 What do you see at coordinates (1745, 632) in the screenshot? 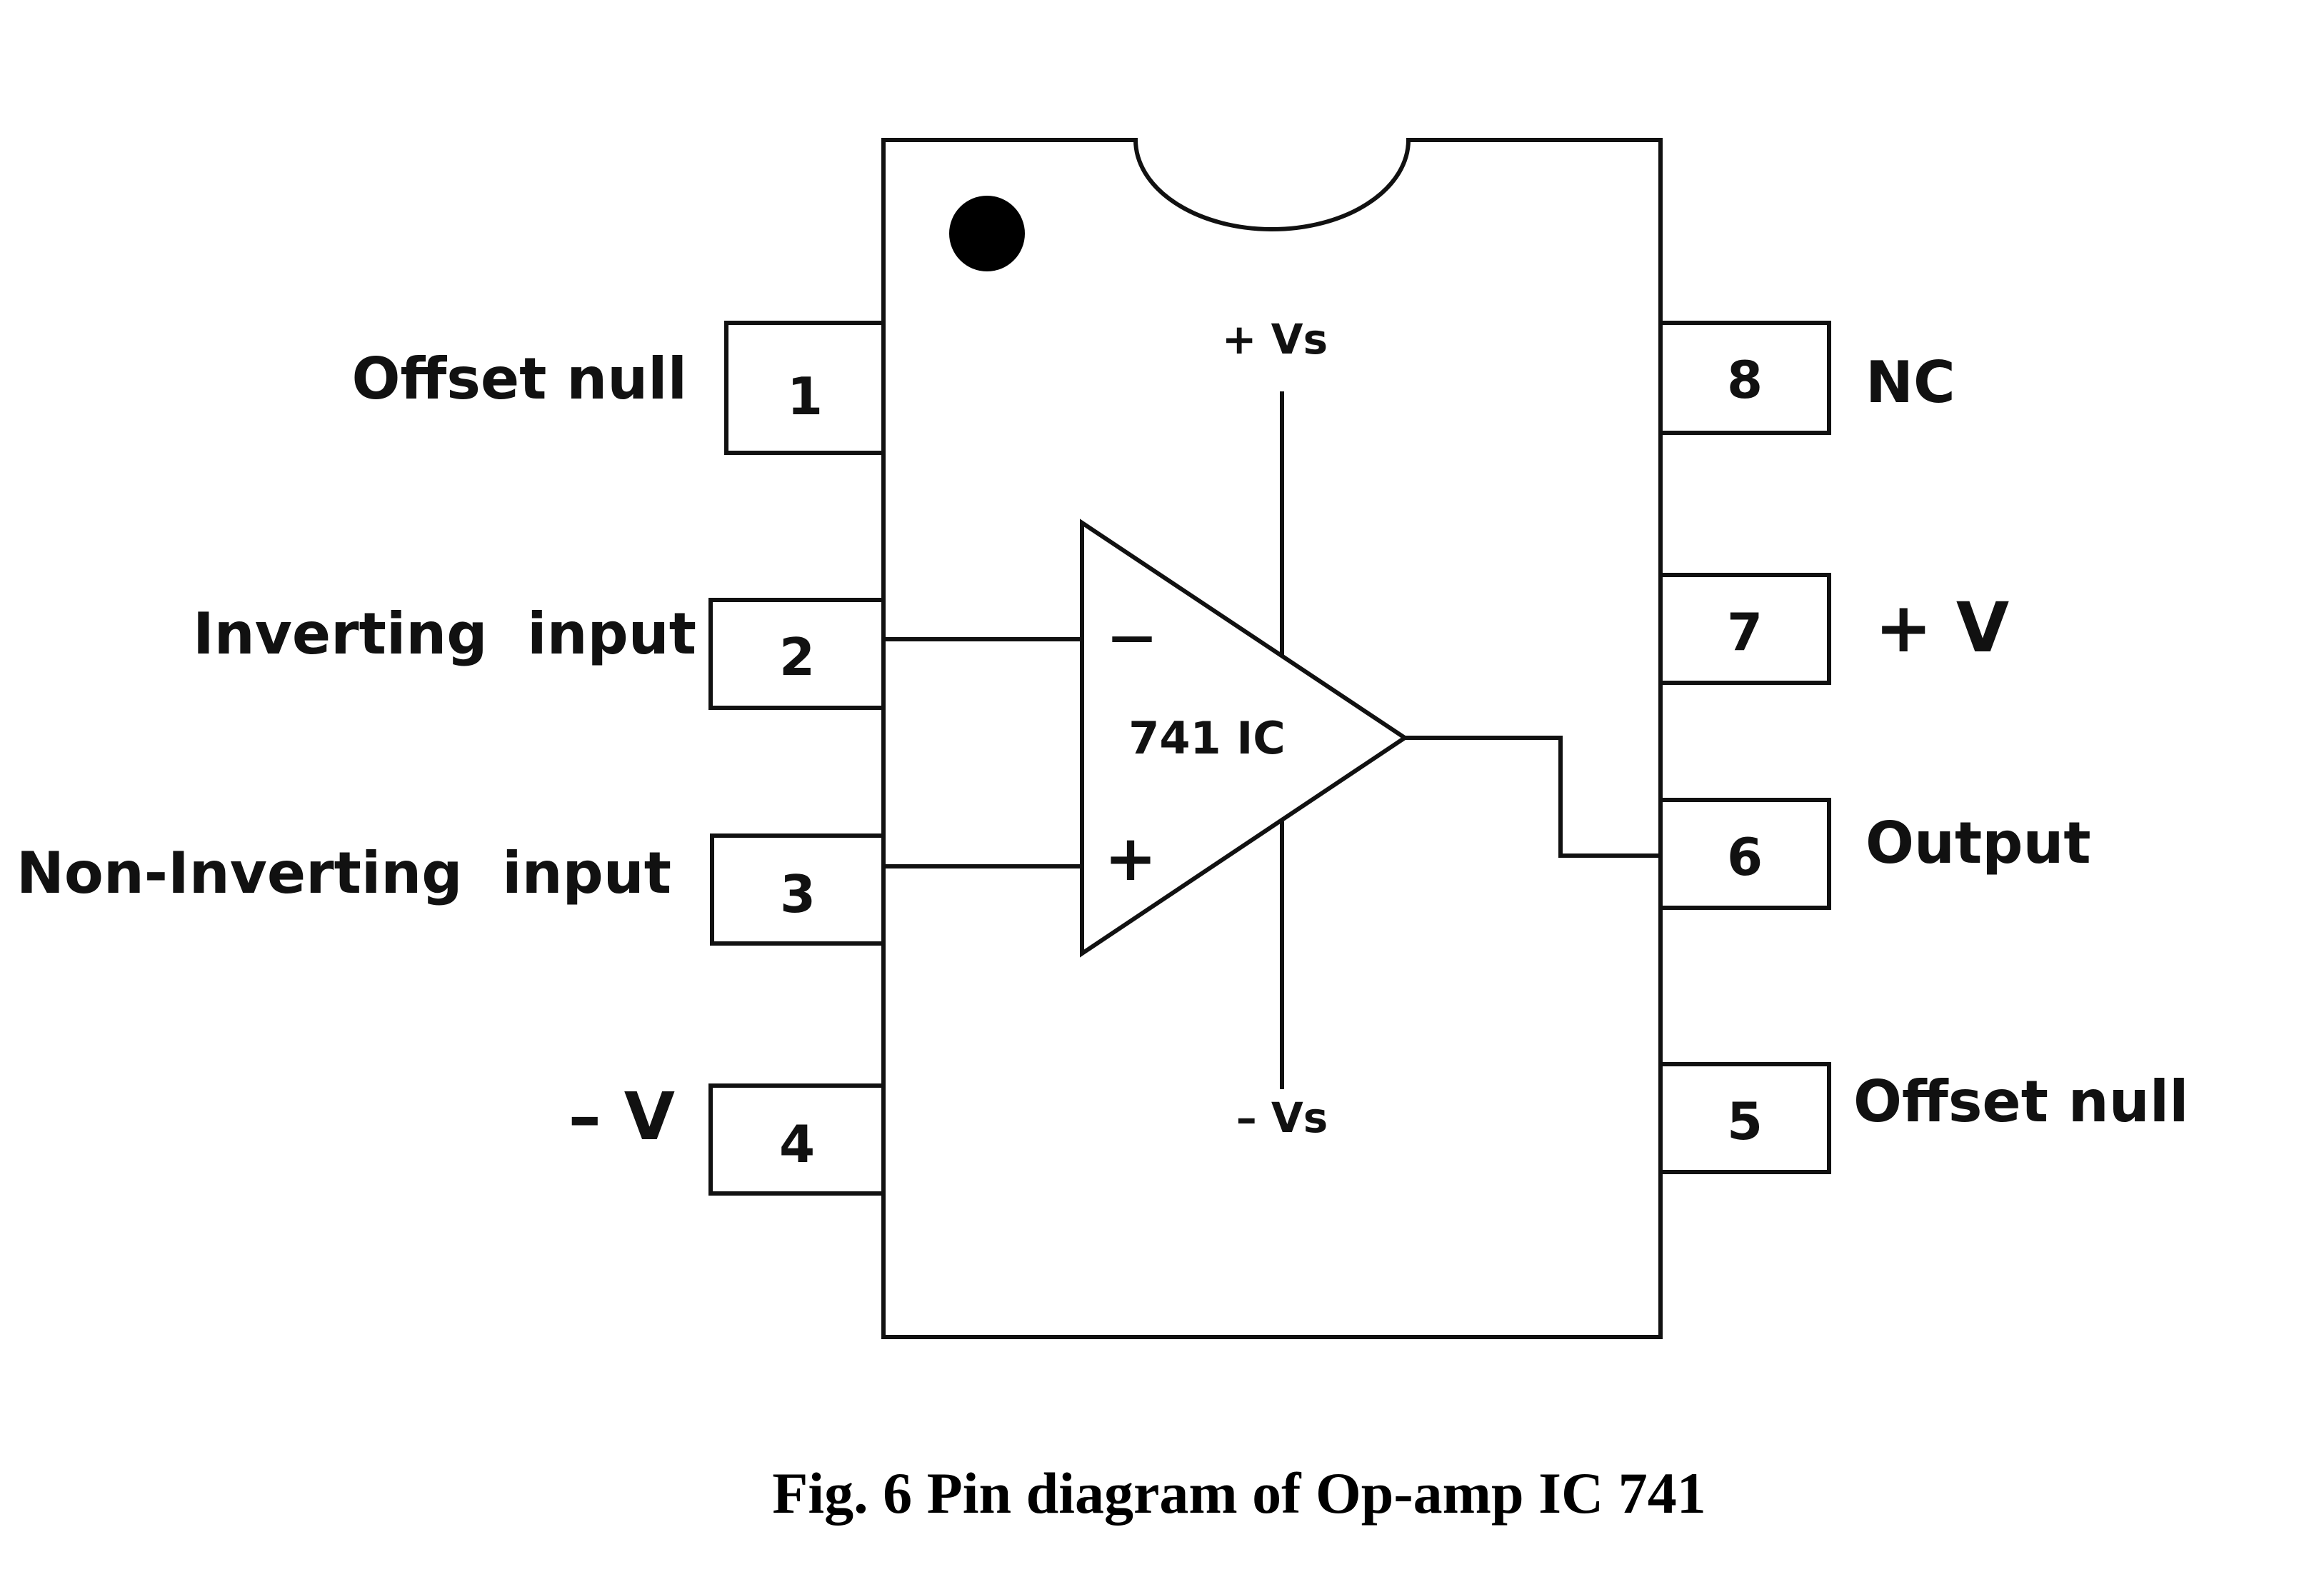
I see `pin-7-number: 7` at bounding box center [1745, 632].